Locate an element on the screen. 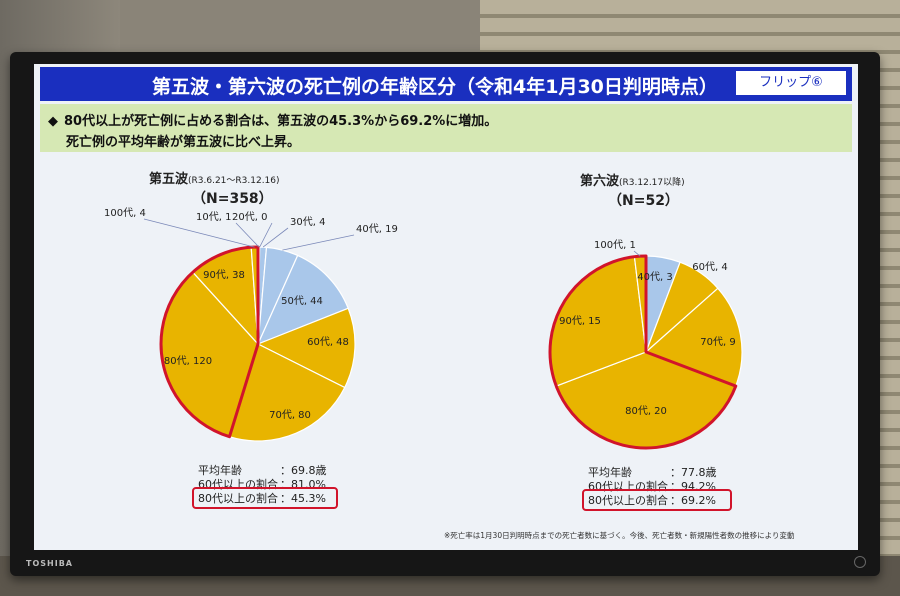 Image resolution: width=900 pixels, height=596 pixels. slice-label-wave6-1: 60代, 4 is located at coordinates (709, 267).